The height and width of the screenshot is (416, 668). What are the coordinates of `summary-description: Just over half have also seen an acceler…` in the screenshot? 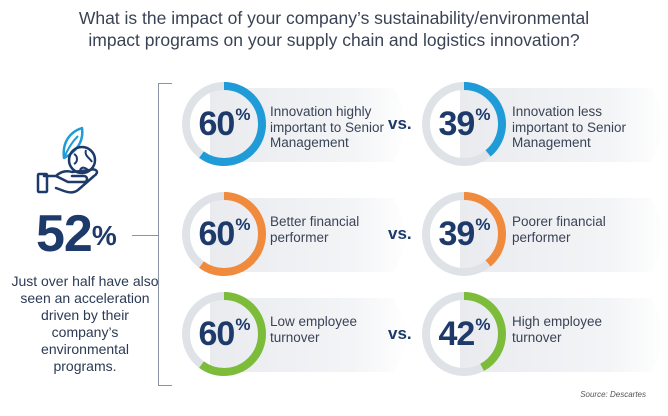 It's located at (85, 323).